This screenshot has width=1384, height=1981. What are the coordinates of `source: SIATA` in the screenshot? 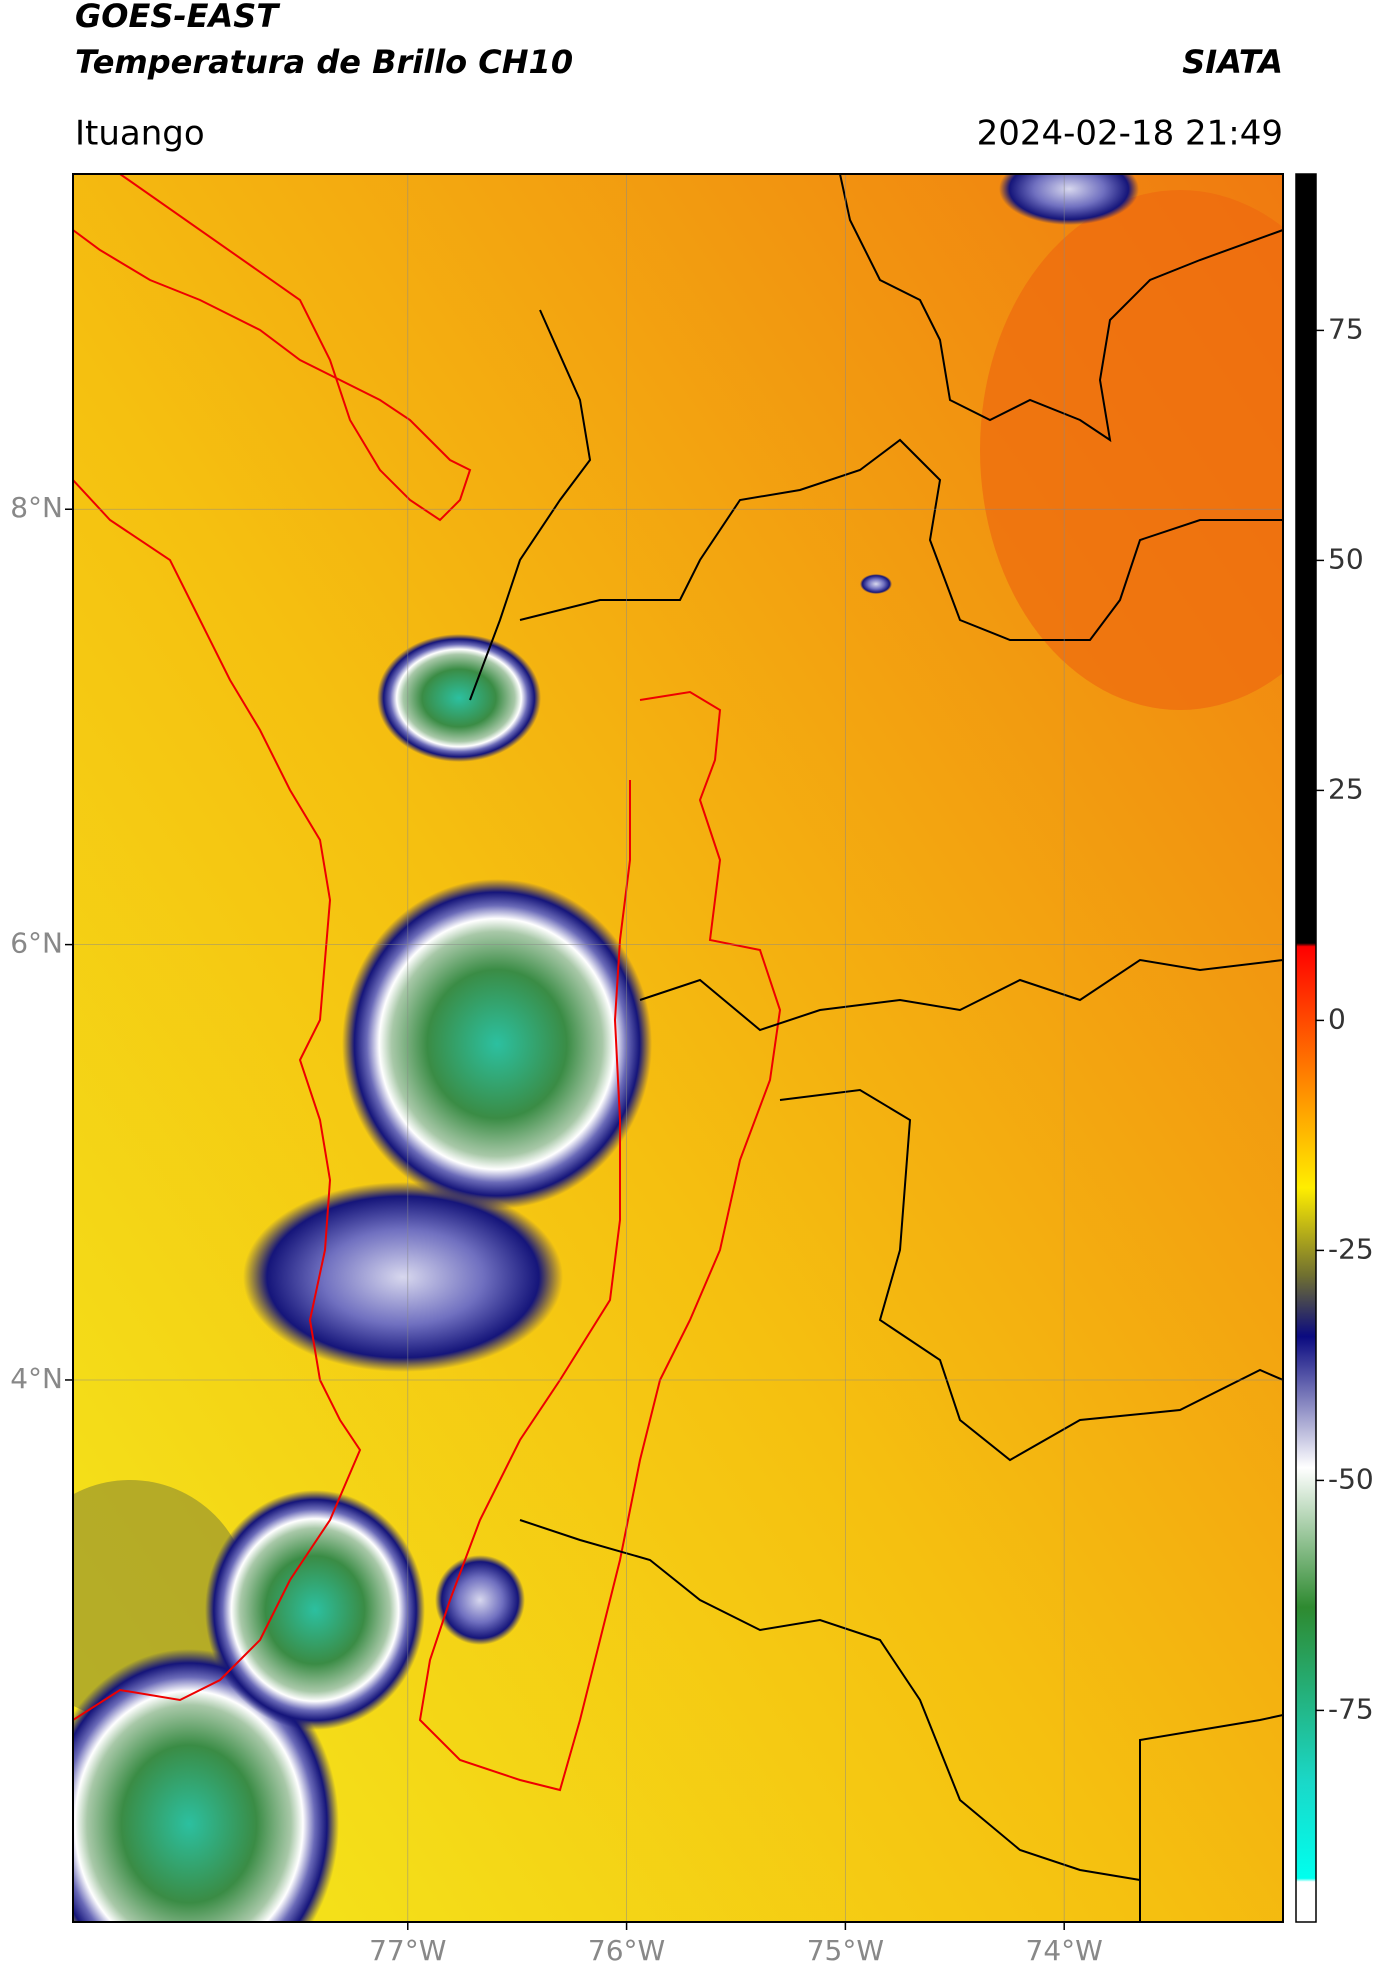 It's located at (1232, 62).